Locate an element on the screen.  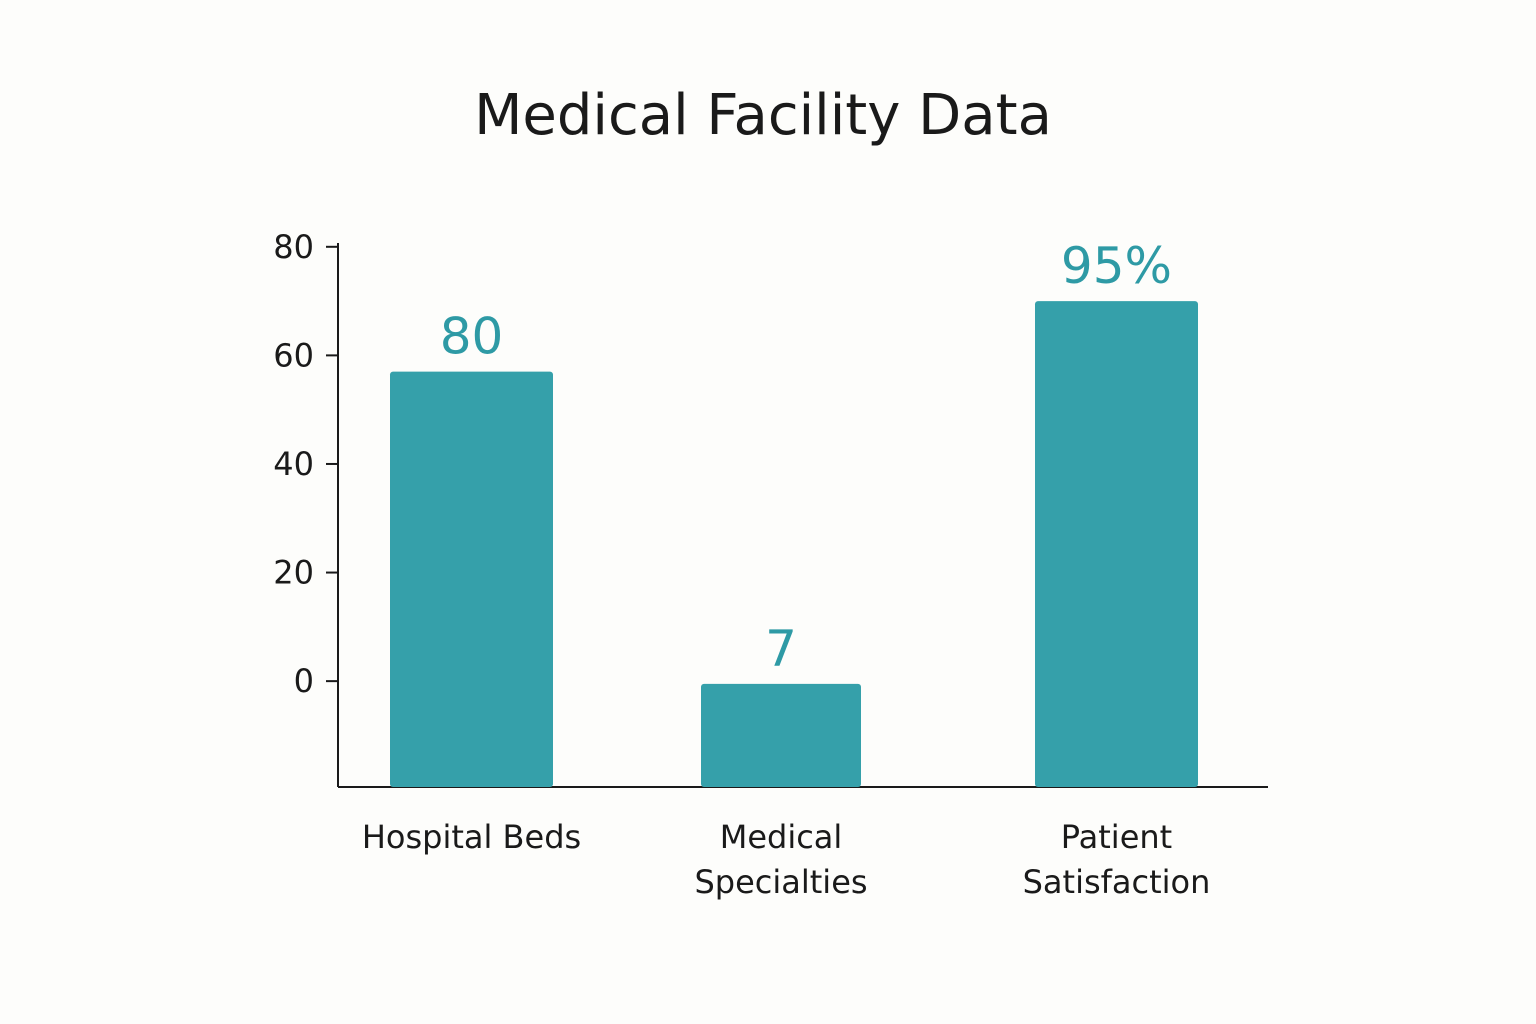
x-tick-label: Specialties is located at coordinates (780, 882).